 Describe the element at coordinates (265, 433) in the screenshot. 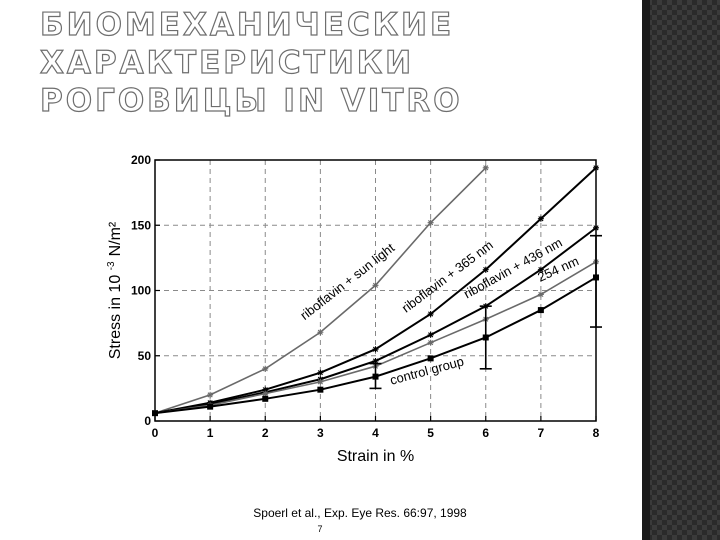

I see `x-tick-label: 2` at that location.